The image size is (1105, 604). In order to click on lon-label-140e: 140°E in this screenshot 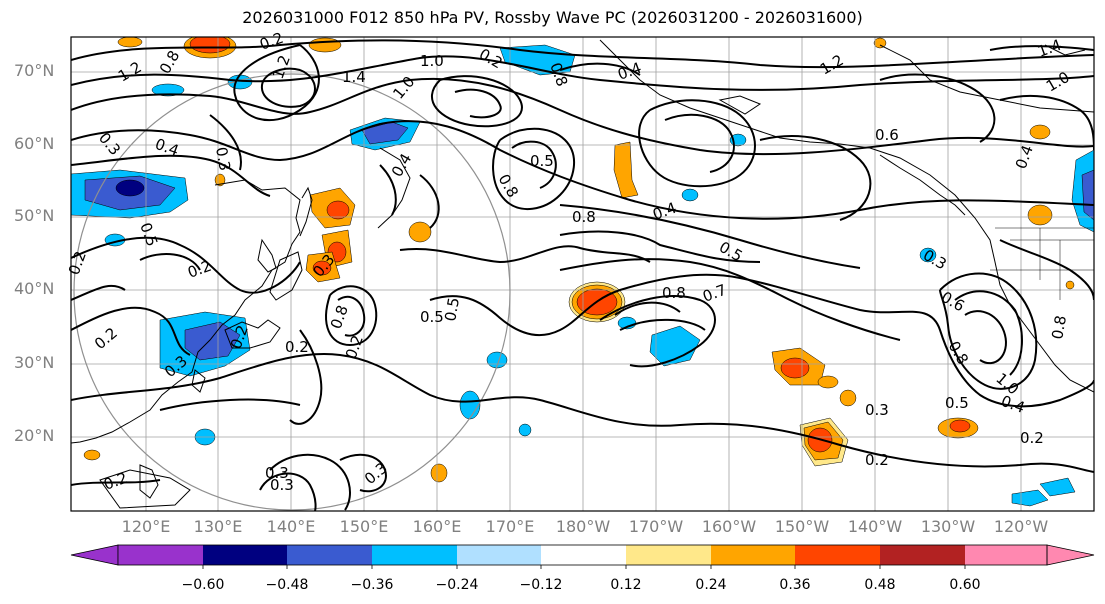, I will do `click(291, 526)`.